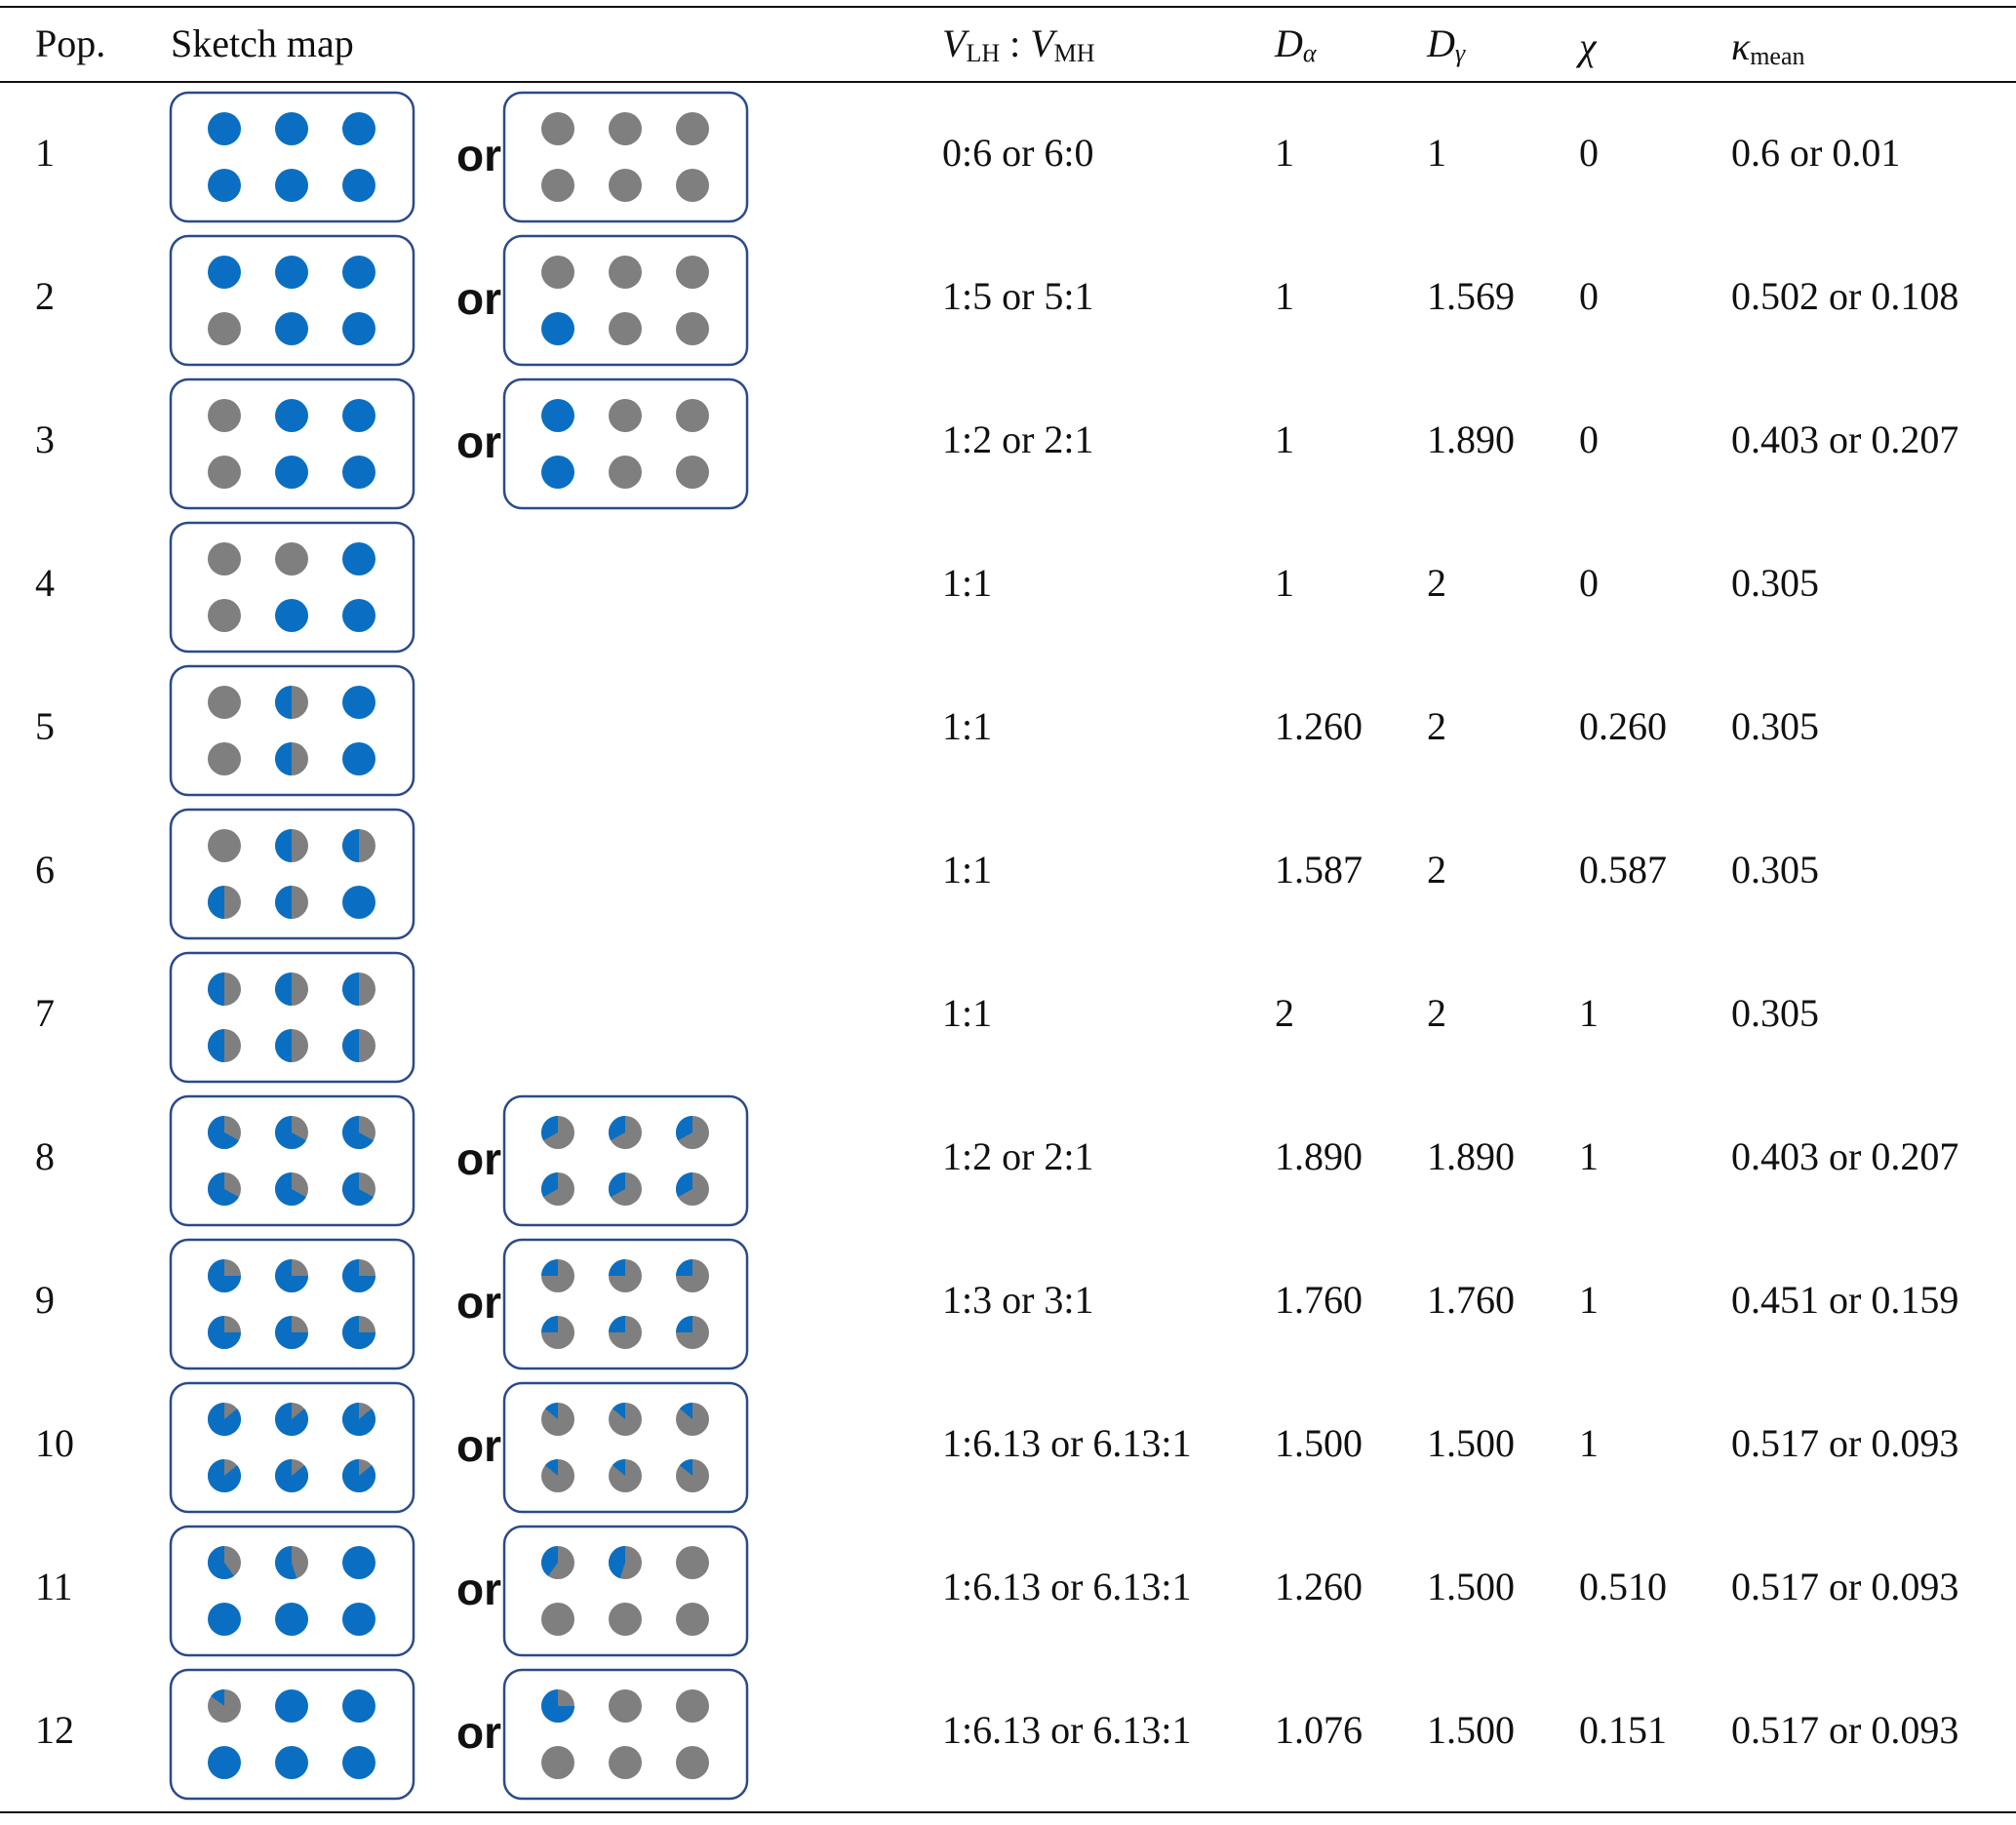  What do you see at coordinates (54, 1587) in the screenshot?
I see `pop: 11` at bounding box center [54, 1587].